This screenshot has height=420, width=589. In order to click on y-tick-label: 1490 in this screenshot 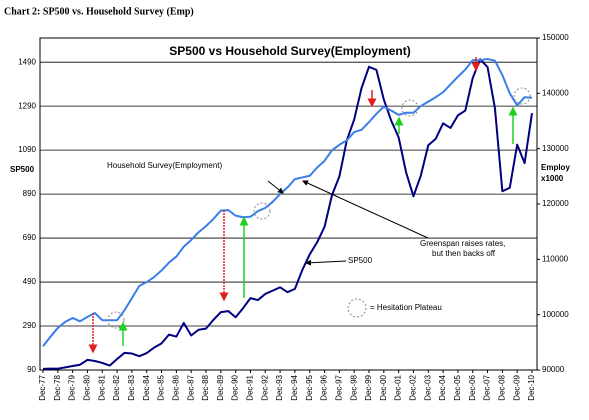, I will do `click(27, 61)`.